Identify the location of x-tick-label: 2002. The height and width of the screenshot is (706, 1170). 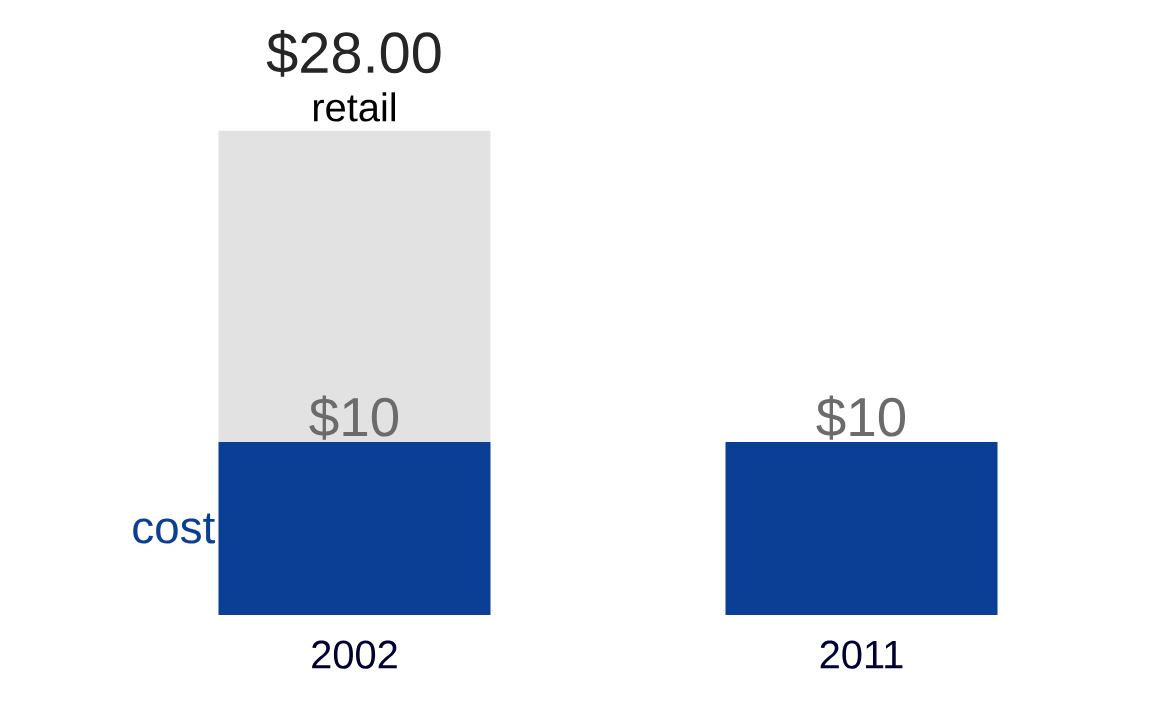
(354, 654).